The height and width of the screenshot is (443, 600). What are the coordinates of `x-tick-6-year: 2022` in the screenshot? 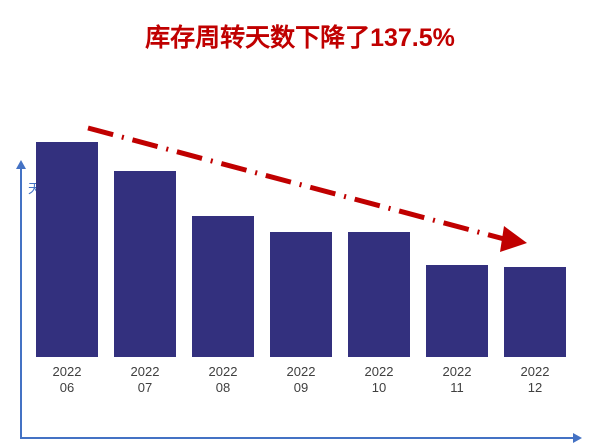 It's located at (535, 371).